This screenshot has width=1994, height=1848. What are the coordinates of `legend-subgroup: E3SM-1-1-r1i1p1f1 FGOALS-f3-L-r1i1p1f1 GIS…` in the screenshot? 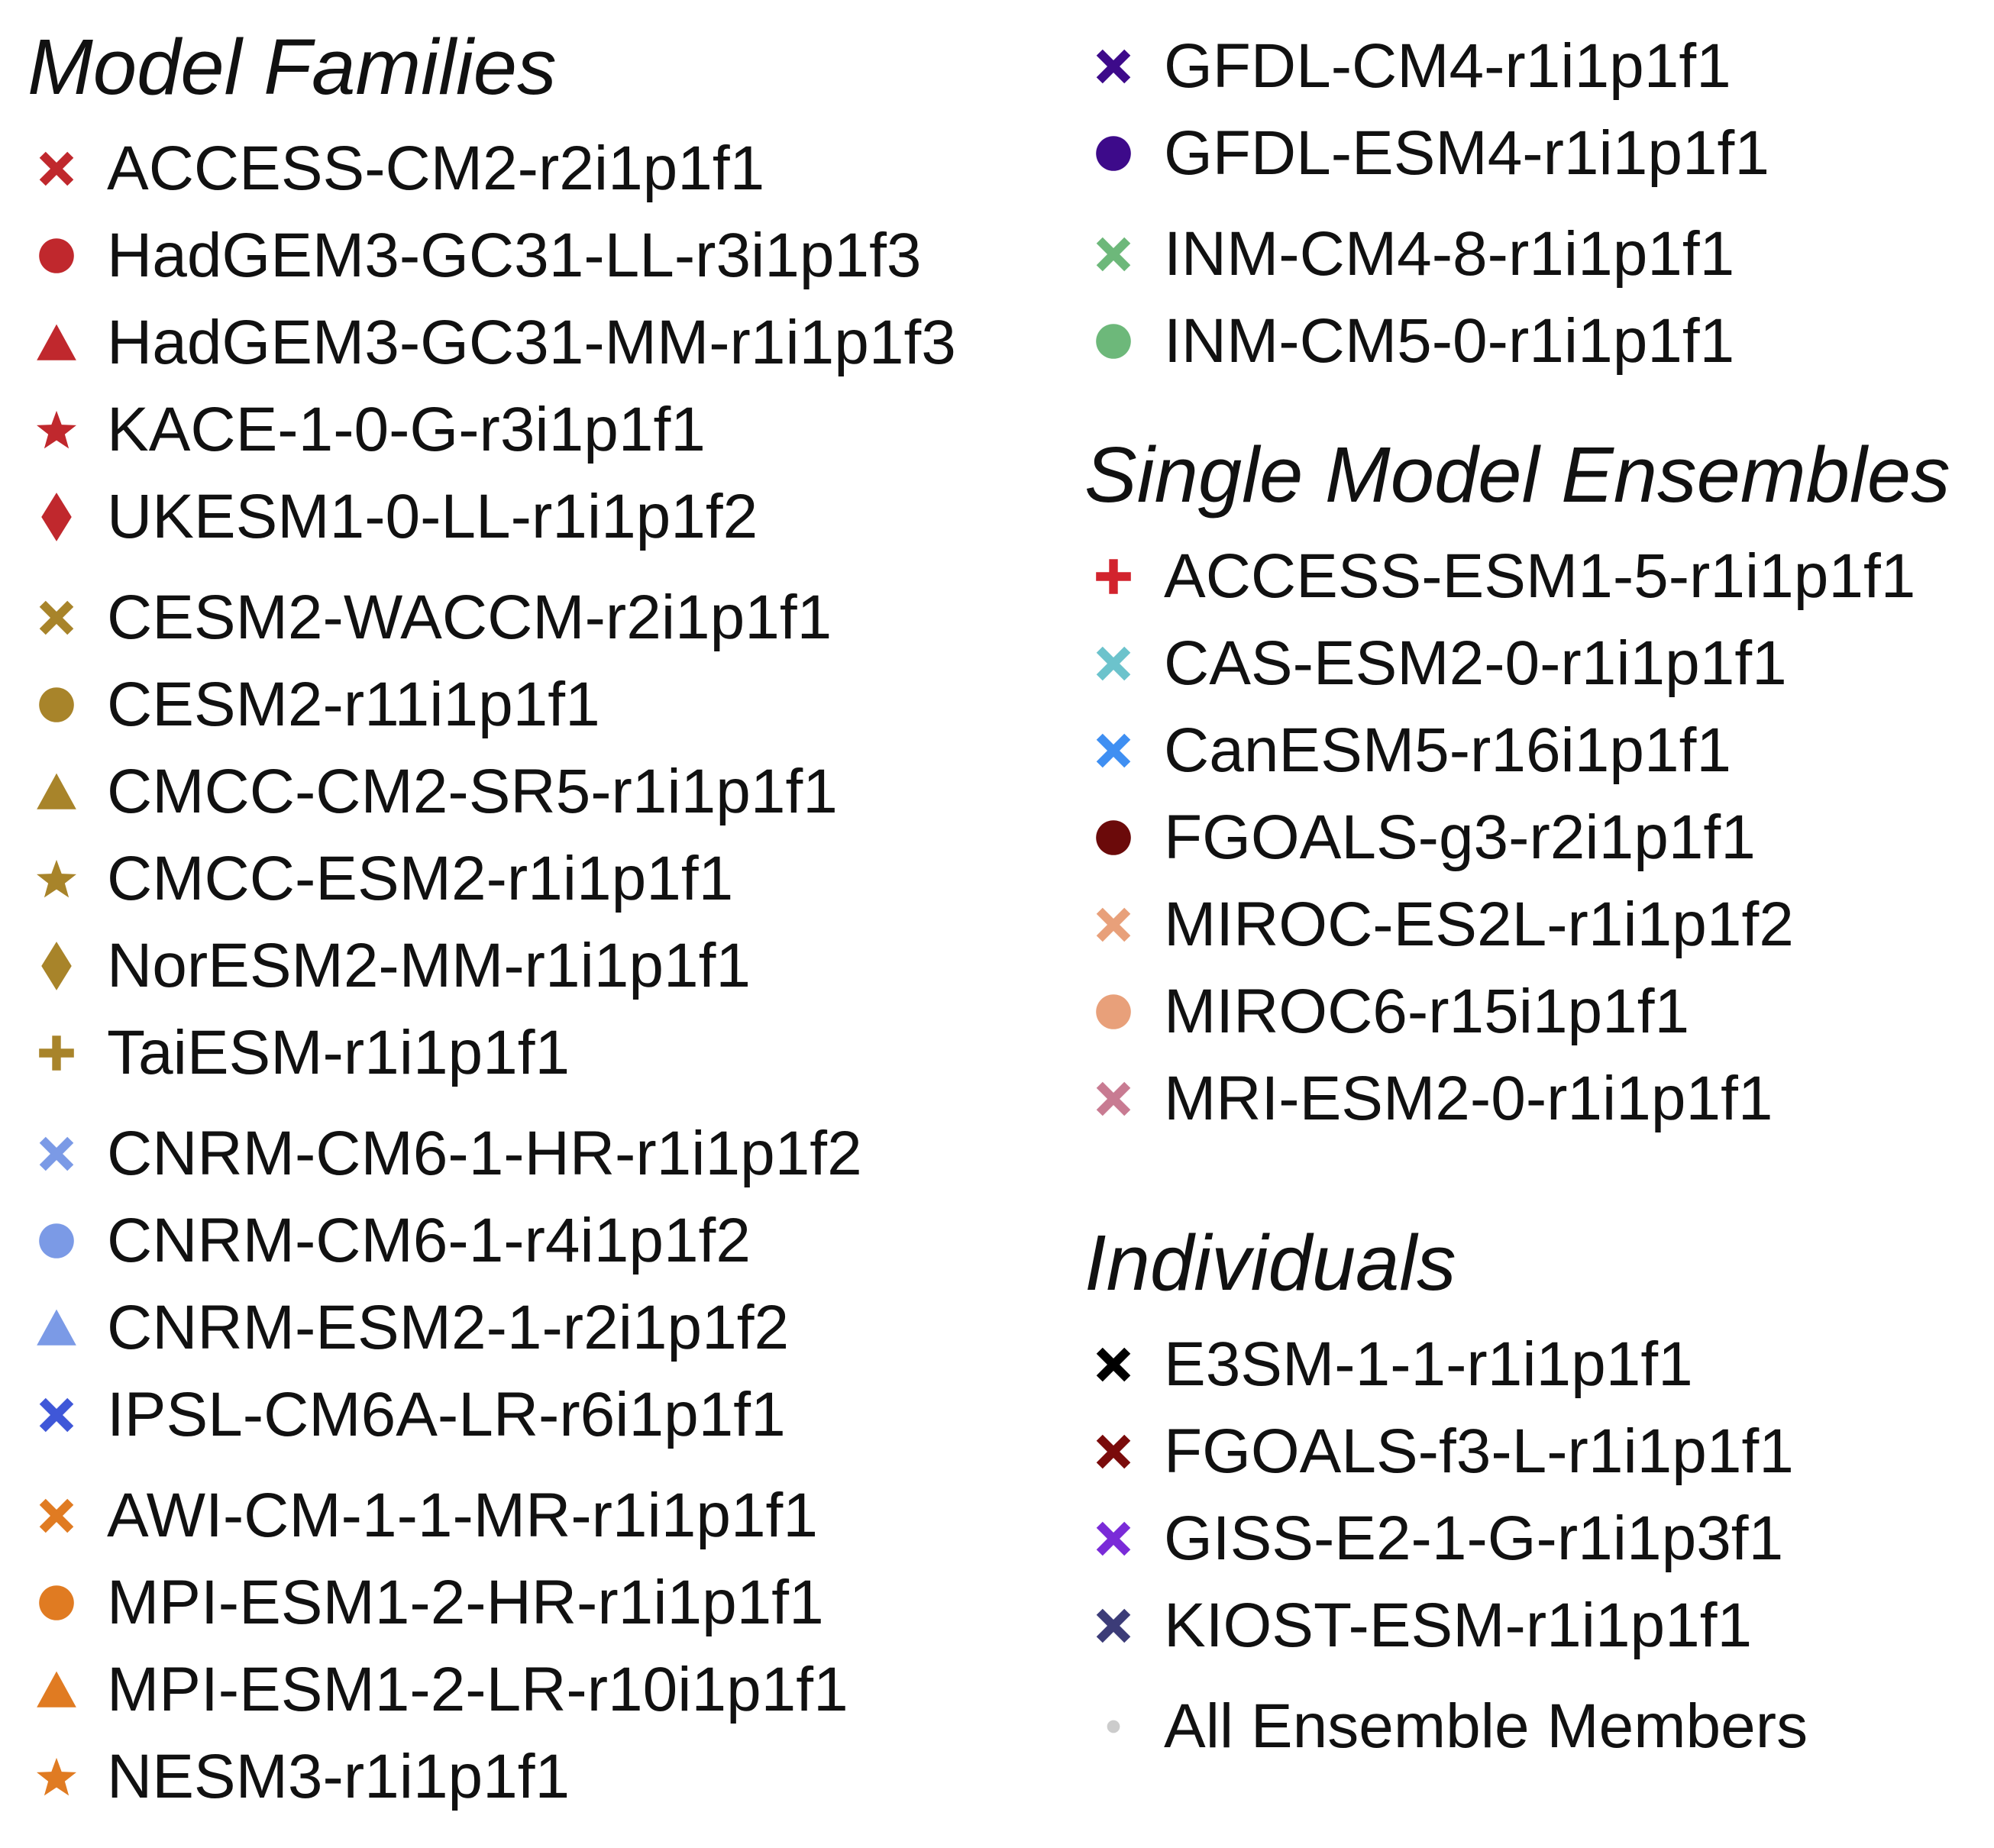 It's located at (1535, 1495).